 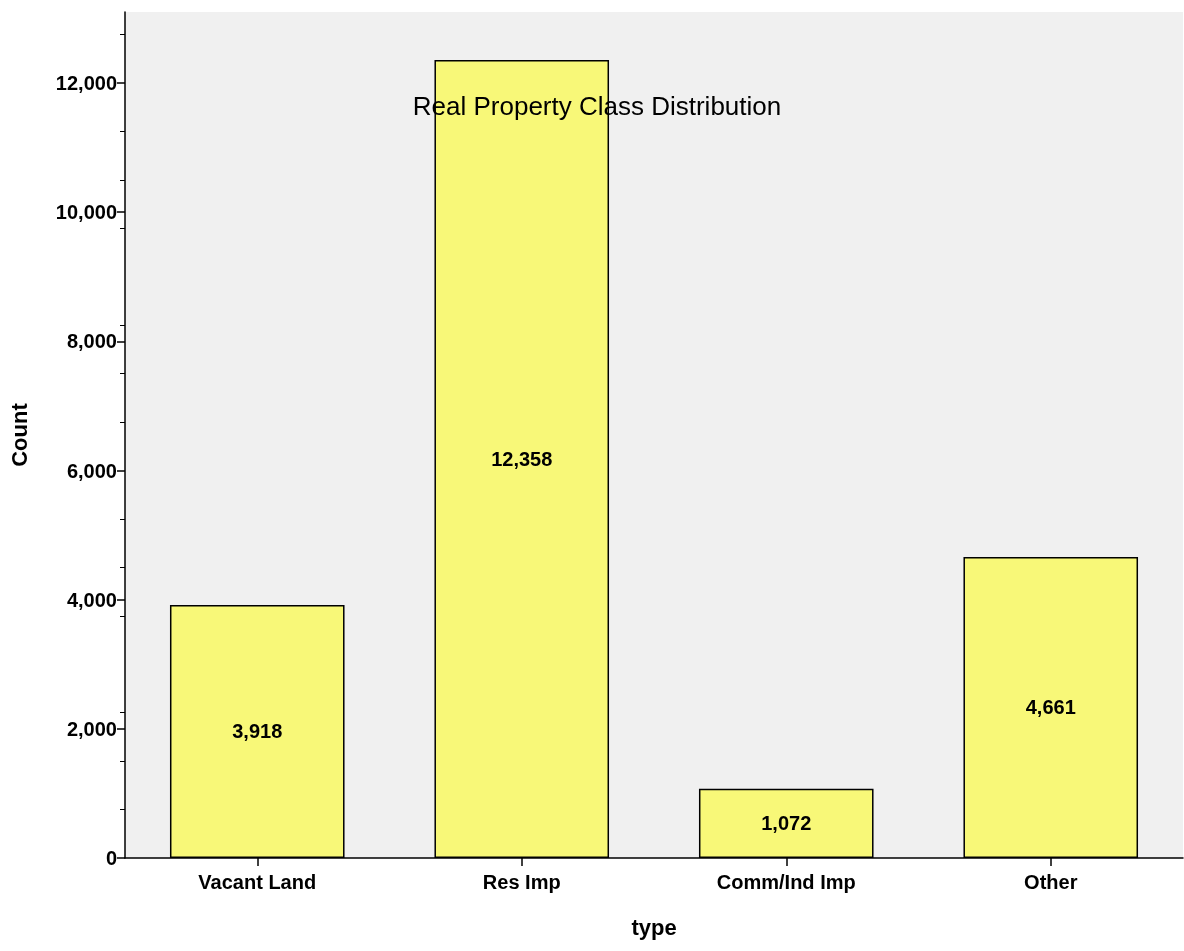 I want to click on y-tick-label: 4,000, so click(x=91, y=599).